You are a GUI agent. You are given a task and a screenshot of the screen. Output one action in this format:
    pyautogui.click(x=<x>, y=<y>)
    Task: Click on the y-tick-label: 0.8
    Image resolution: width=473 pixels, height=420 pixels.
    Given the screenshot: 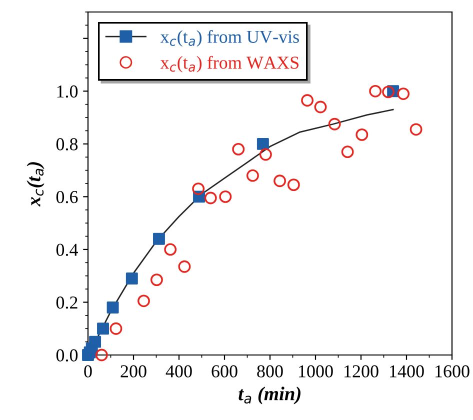 What is the action you would take?
    pyautogui.click(x=67, y=144)
    